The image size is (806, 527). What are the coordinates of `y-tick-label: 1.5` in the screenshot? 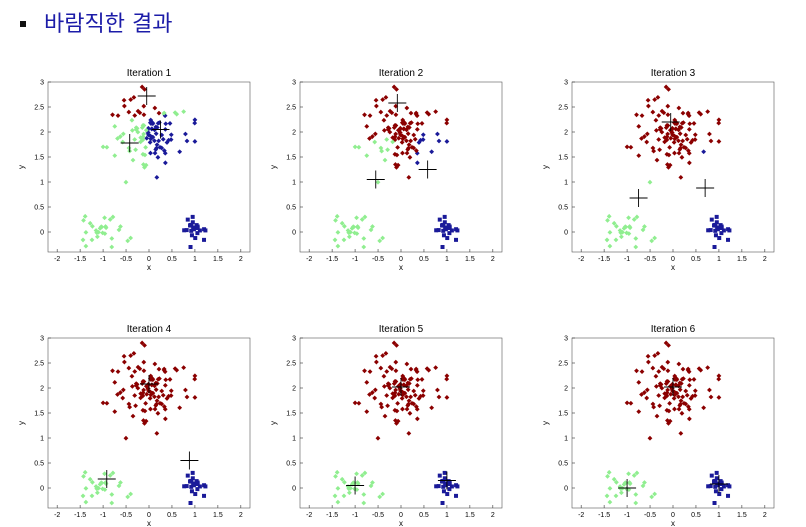 It's located at (563, 158).